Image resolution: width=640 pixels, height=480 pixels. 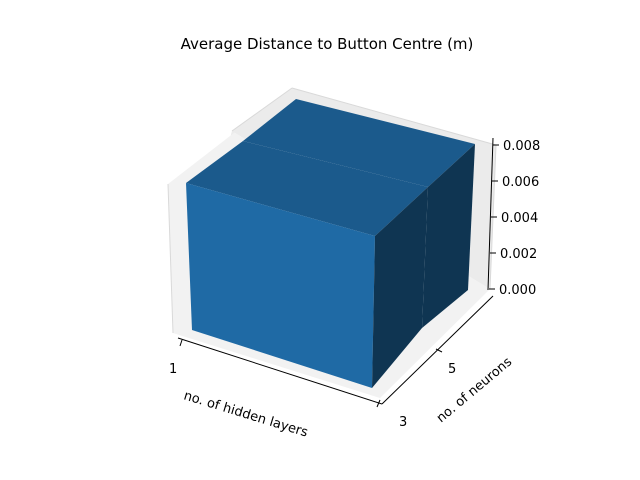 What do you see at coordinates (327, 44) in the screenshot?
I see `chart-title: Average Distance to Button Centre (m)` at bounding box center [327, 44].